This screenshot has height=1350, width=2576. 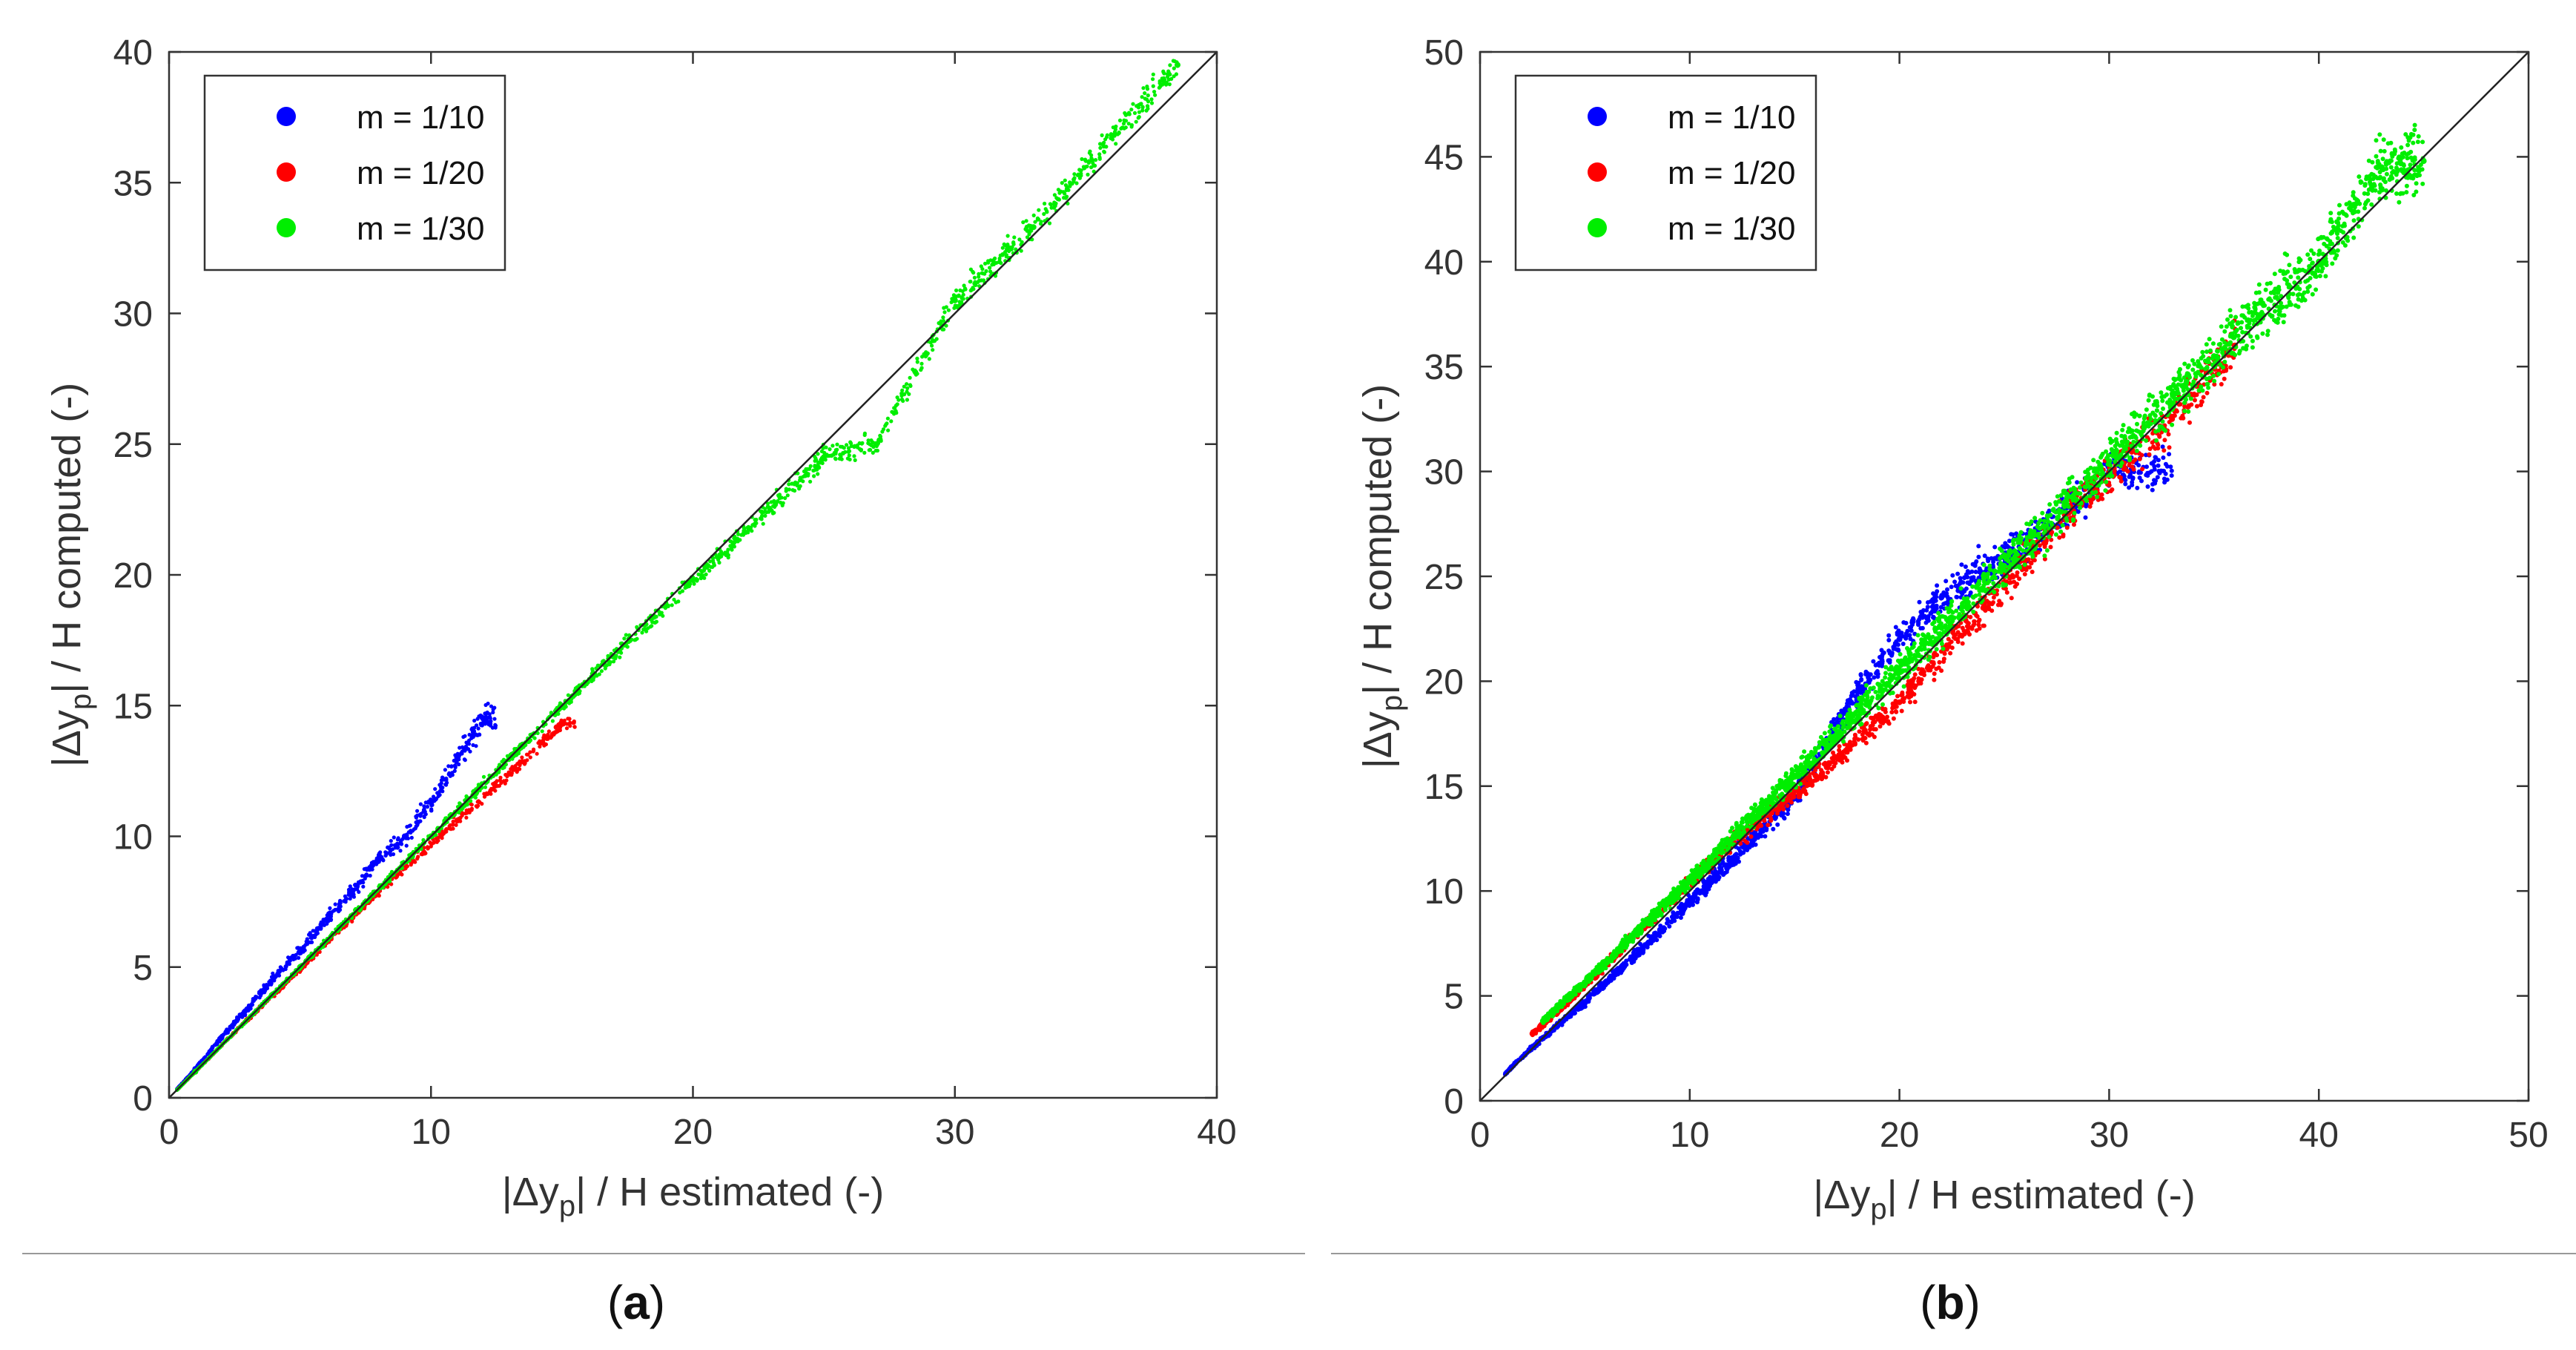 What do you see at coordinates (354, 172) in the screenshot?
I see `legend: m = 1/10m = 1/20m = 1/30` at bounding box center [354, 172].